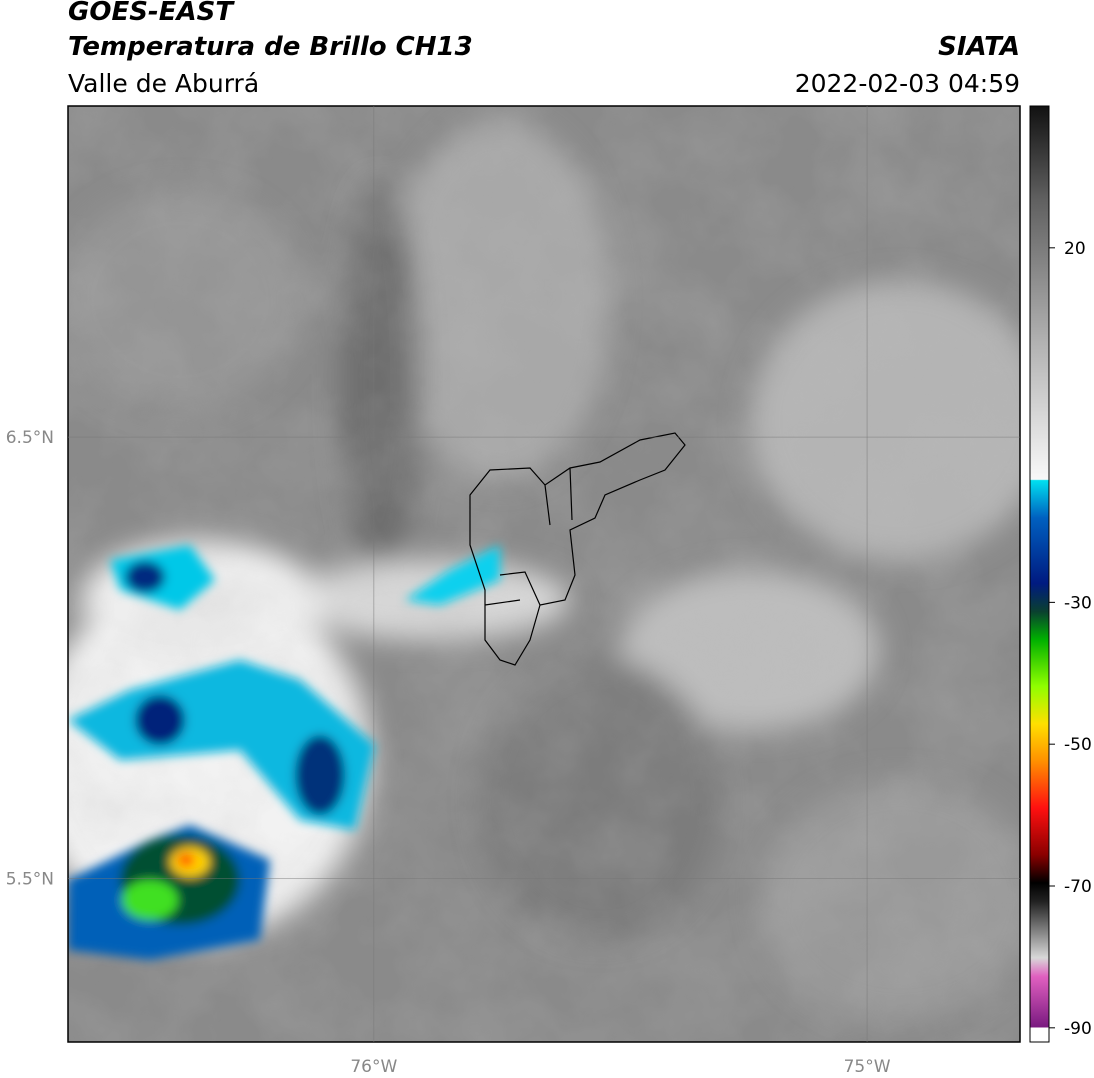 The image size is (1094, 1078). Describe the element at coordinates (1078, 887) in the screenshot. I see `colorbar-tick-label: -70` at that location.